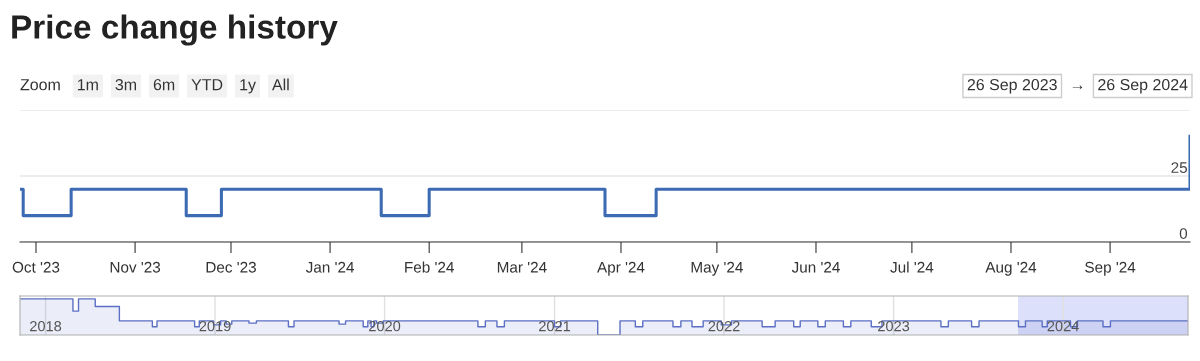  I want to click on text: 3m, so click(126, 84).